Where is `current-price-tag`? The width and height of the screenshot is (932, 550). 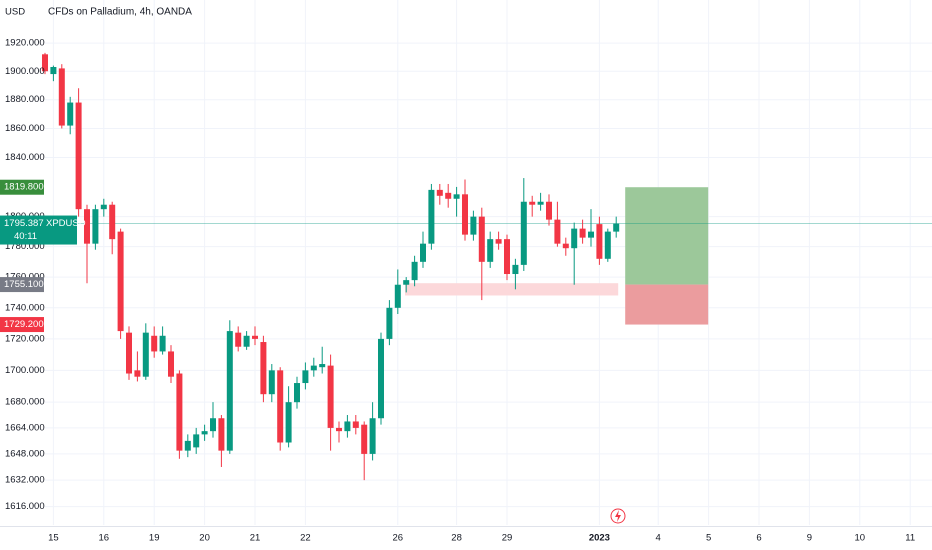
current-price-tag is located at coordinates (38, 230).